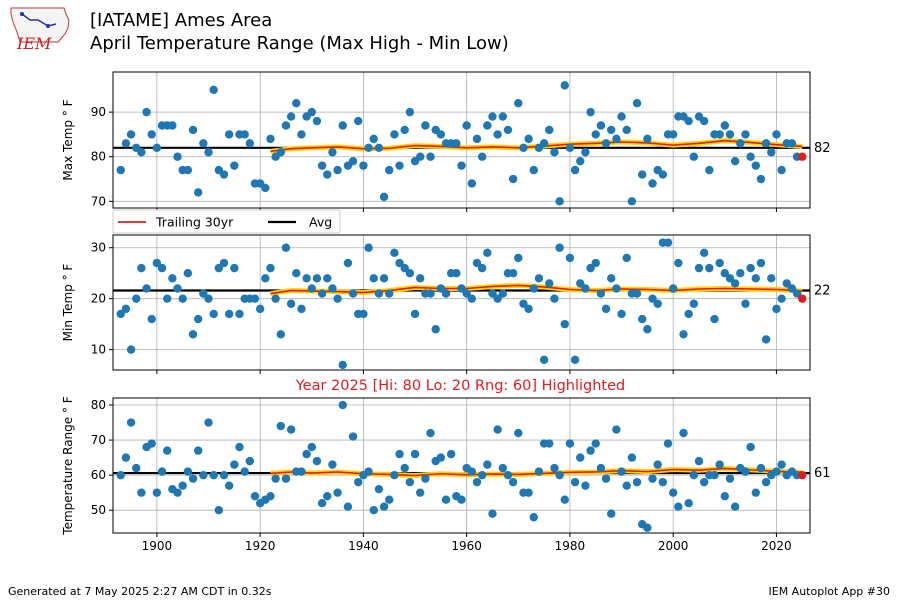  Describe the element at coordinates (34, 43) in the screenshot. I see `svg-text: IEM` at that location.